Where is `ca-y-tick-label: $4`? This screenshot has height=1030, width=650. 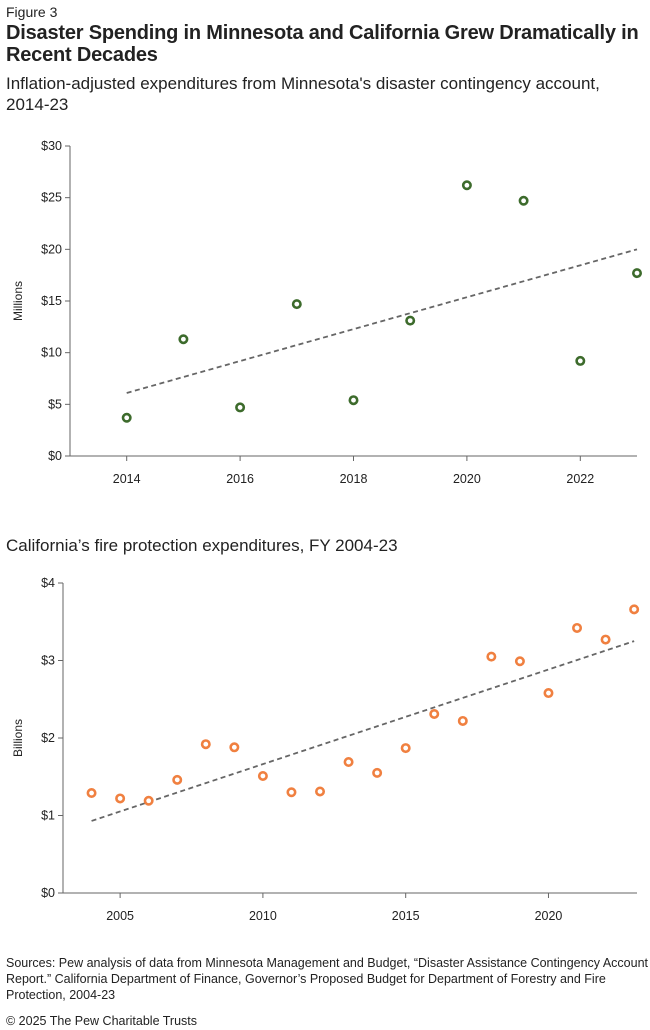
ca-y-tick-label: $4 is located at coordinates (48, 583).